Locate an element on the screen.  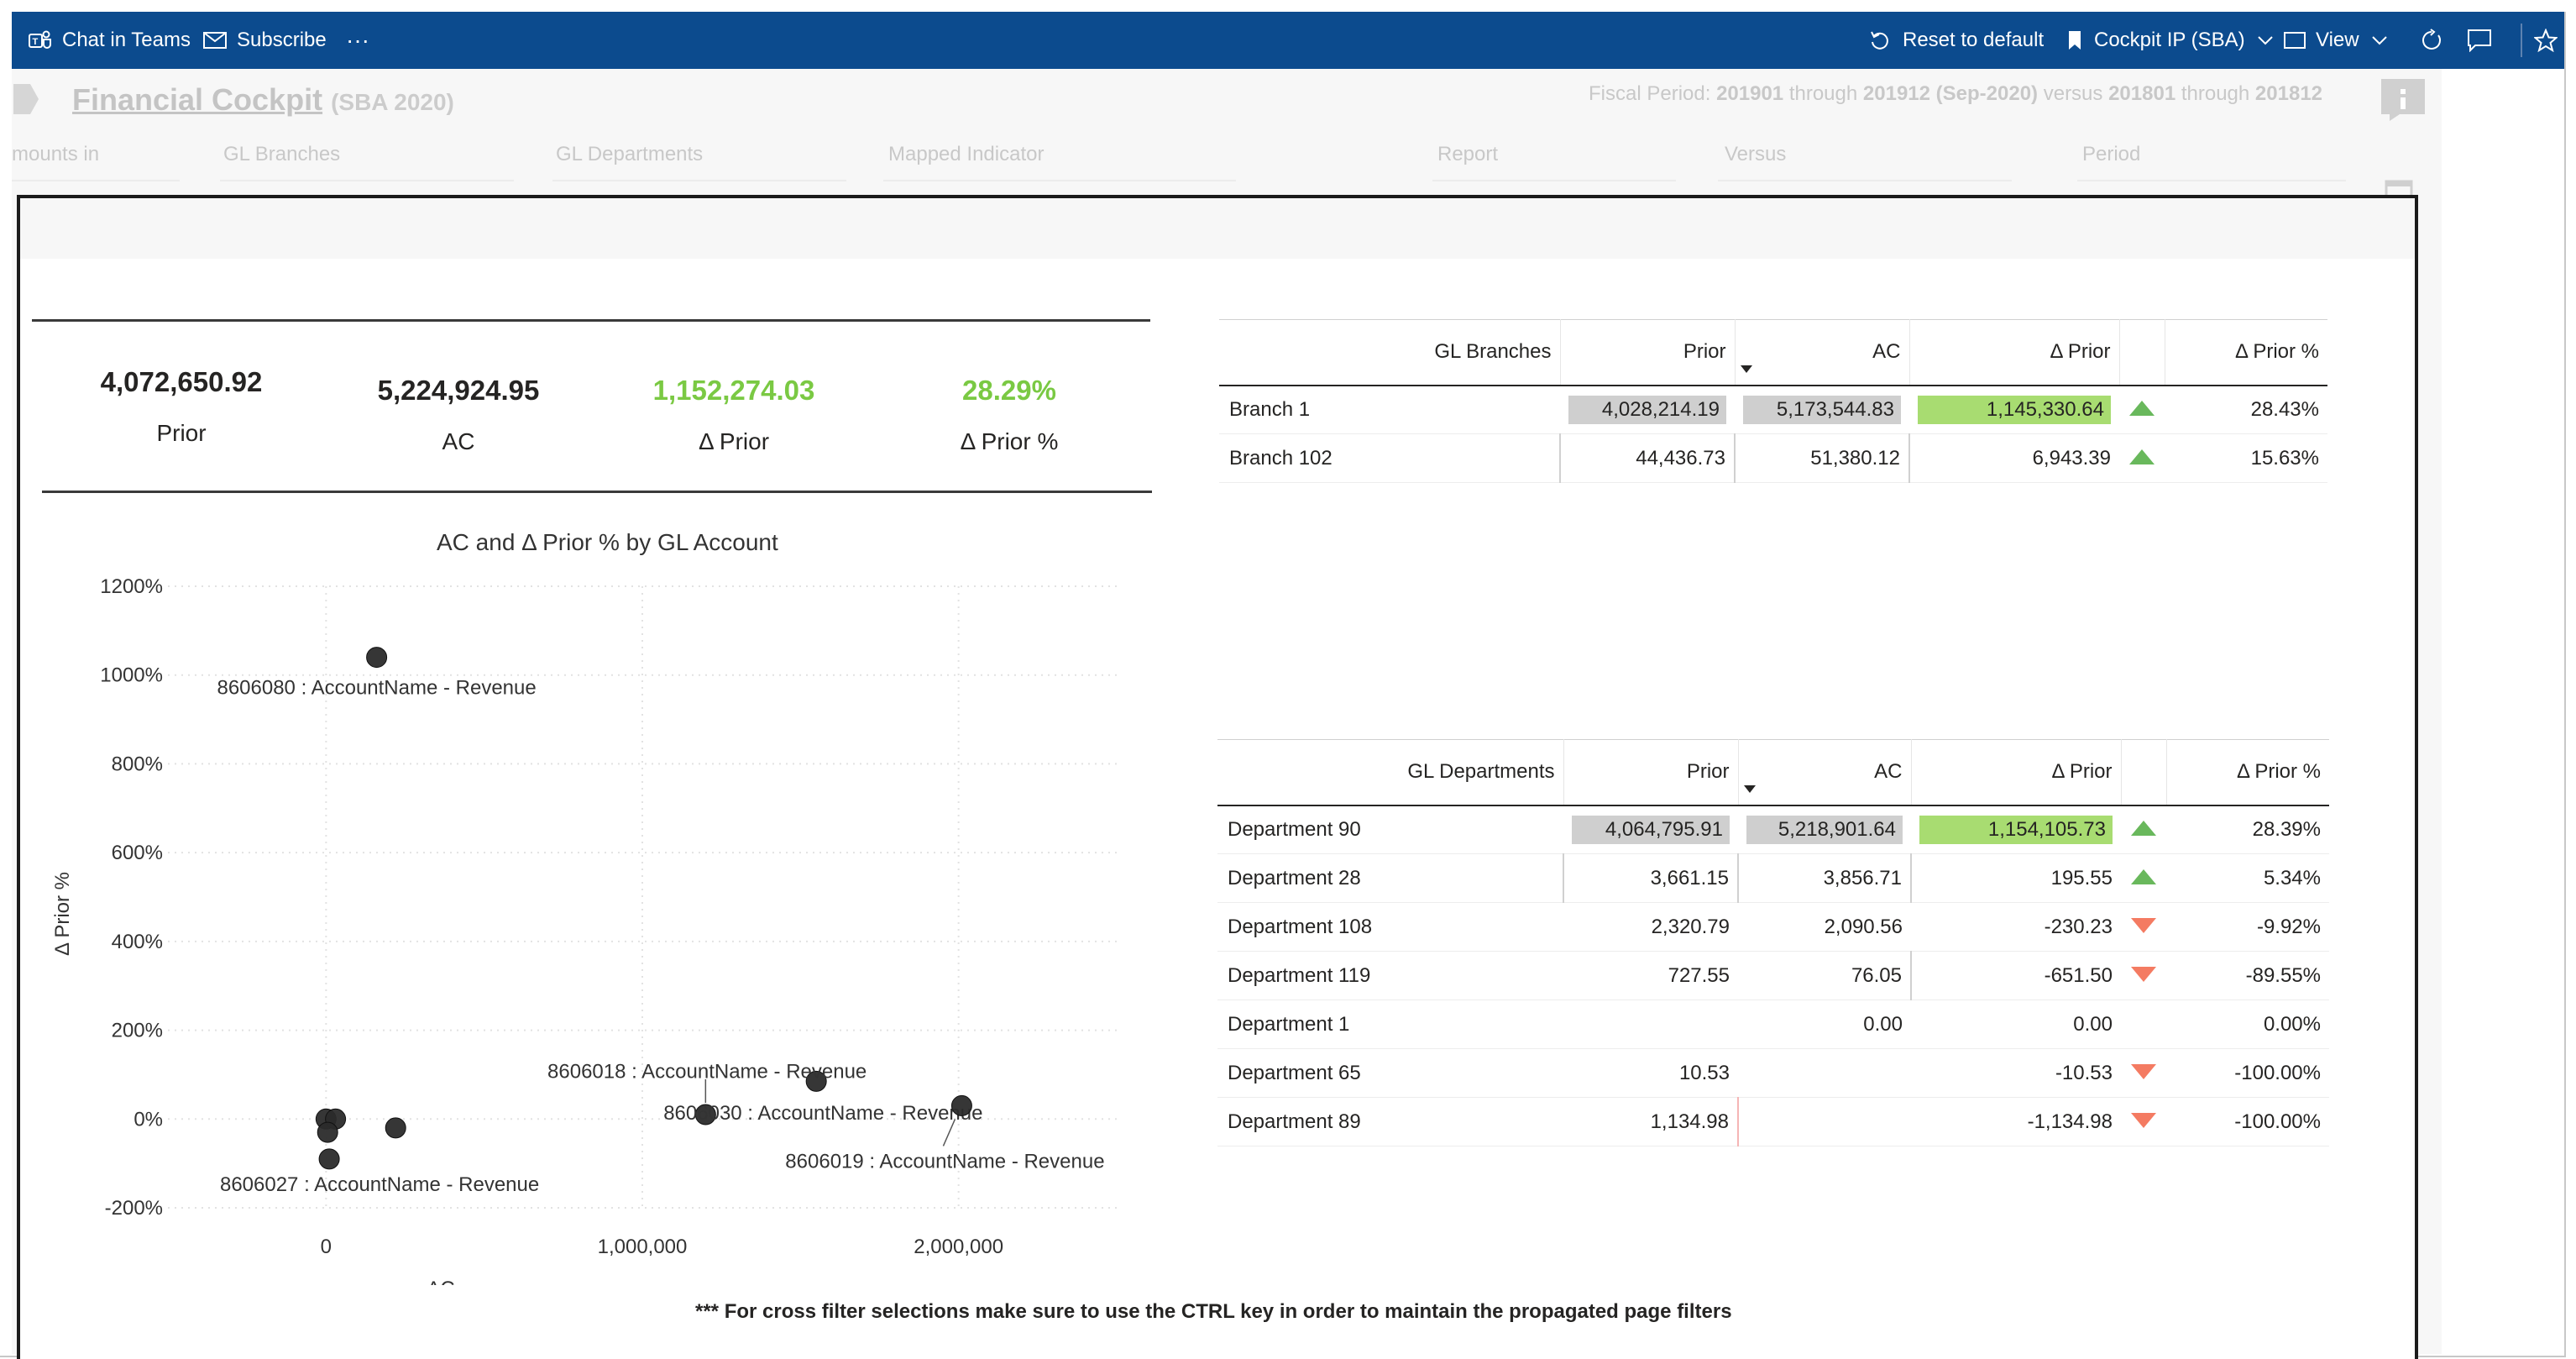
slicer-versus: Versus is located at coordinates (1756, 154).